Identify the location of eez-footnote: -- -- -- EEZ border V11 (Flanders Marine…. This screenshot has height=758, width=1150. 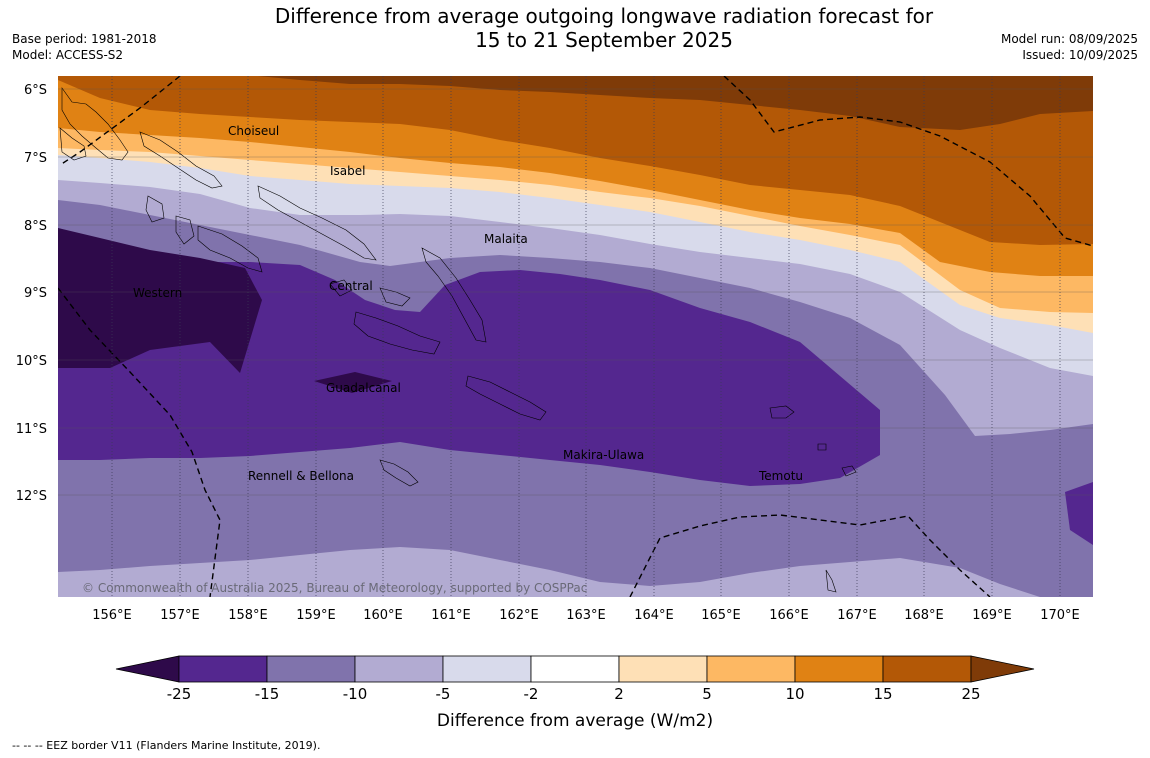
(166, 745).